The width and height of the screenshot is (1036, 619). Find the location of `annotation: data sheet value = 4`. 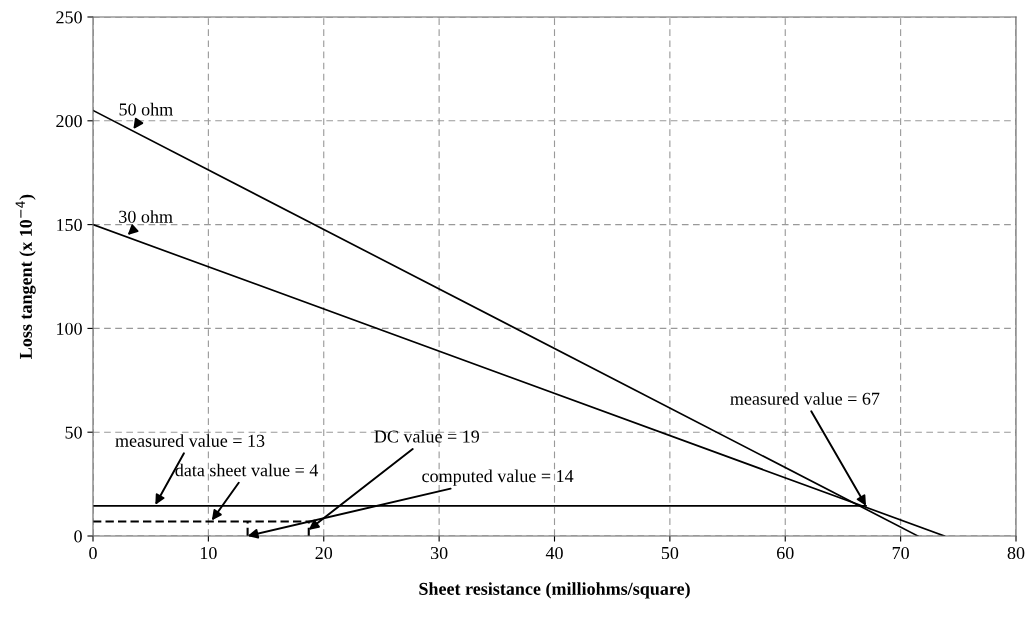

annotation: data sheet value = 4 is located at coordinates (247, 470).